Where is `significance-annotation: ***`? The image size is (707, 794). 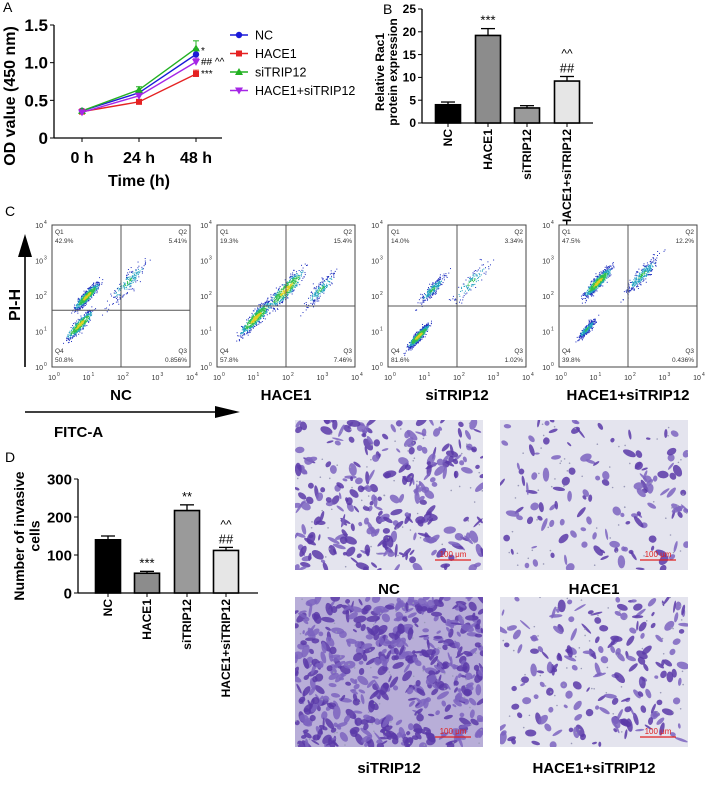 significance-annotation: *** is located at coordinates (146, 562).